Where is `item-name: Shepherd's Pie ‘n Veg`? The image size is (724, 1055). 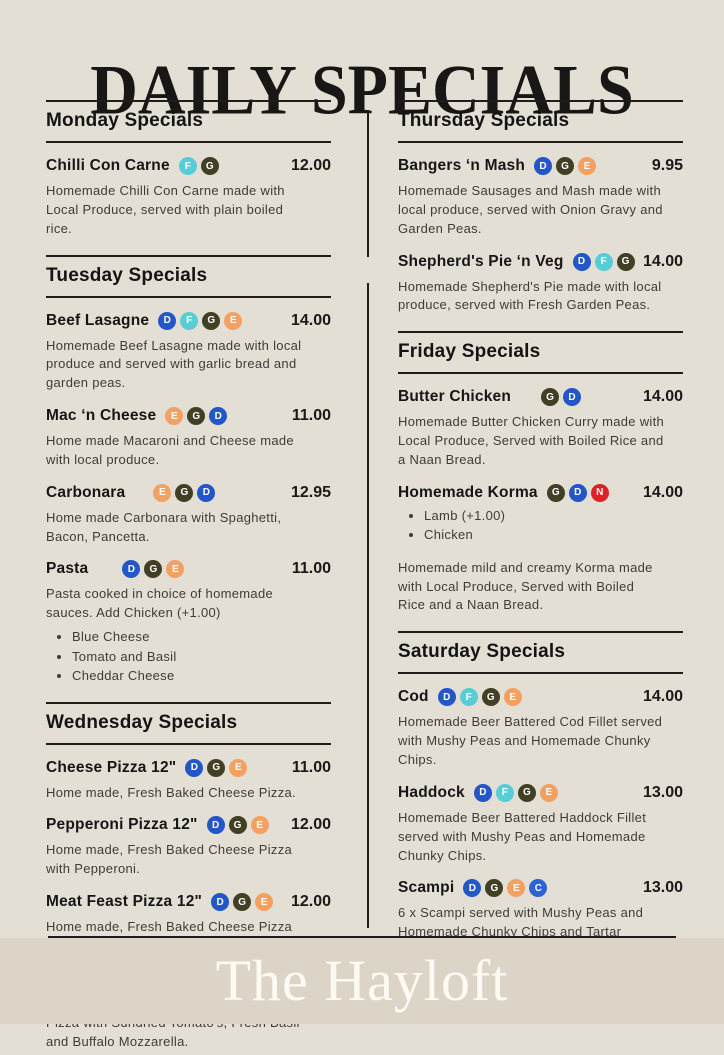 item-name: Shepherd's Pie ‘n Veg is located at coordinates (481, 261).